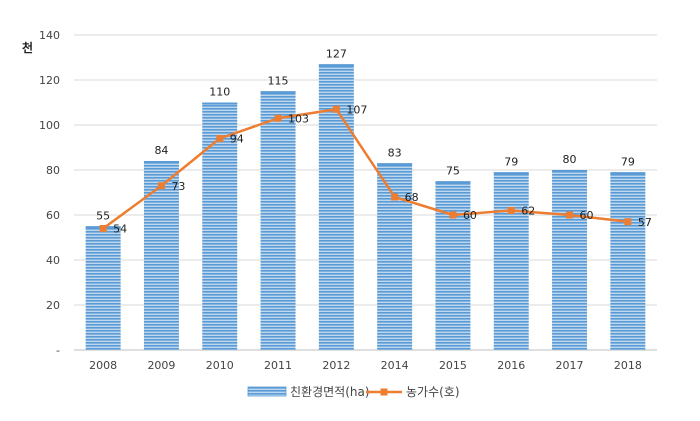  I want to click on bar-value-label: 84, so click(161, 150).